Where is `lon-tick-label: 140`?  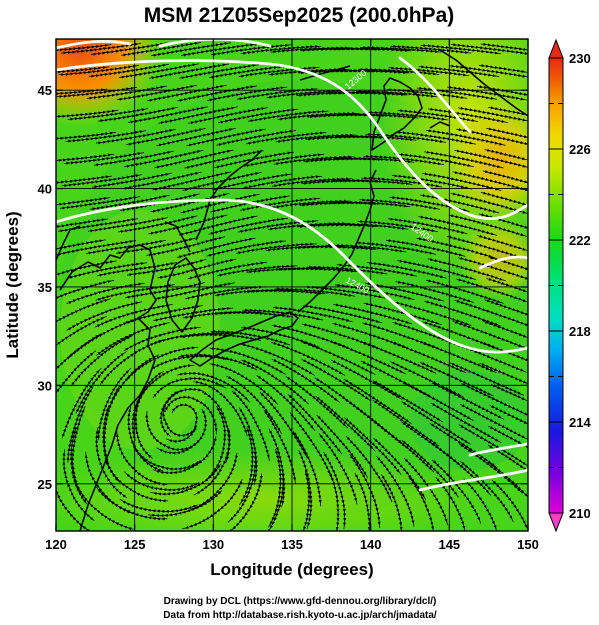 lon-tick-label: 140 is located at coordinates (371, 544).